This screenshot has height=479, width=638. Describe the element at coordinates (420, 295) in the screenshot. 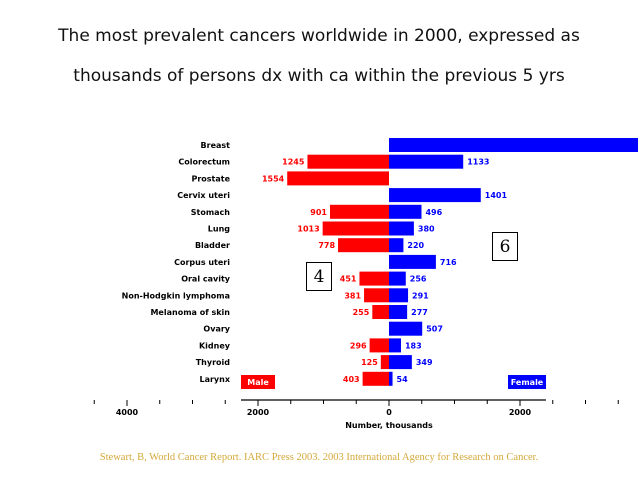

I see `female-value-label: 291` at that location.